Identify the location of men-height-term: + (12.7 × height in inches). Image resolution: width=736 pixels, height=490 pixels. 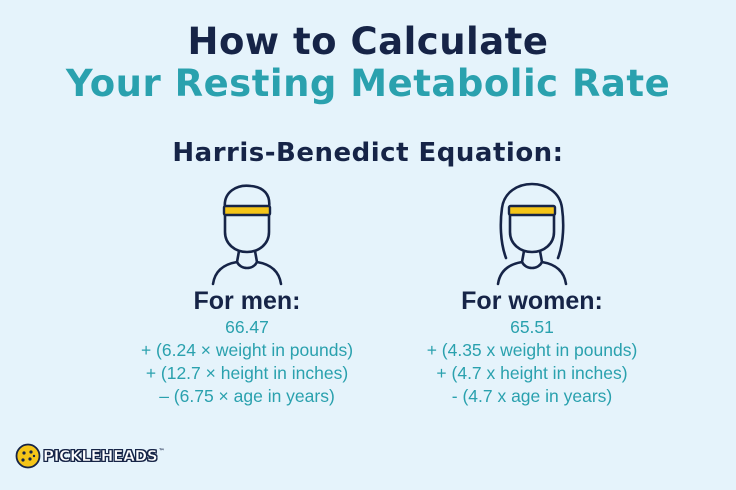
(247, 373).